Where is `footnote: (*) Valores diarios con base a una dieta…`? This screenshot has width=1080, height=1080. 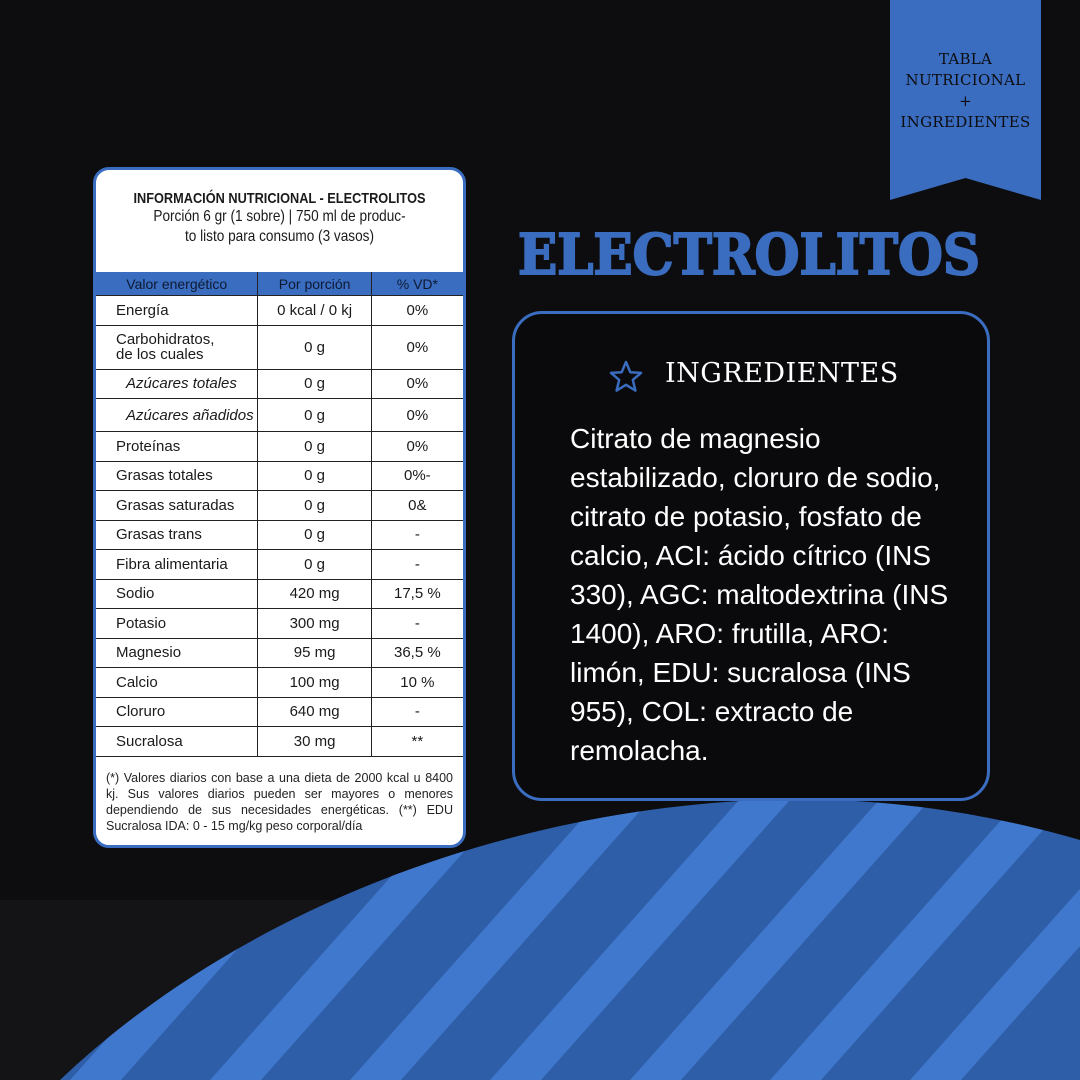
footnote: (*) Valores diarios con base a una dieta… is located at coordinates (279, 802).